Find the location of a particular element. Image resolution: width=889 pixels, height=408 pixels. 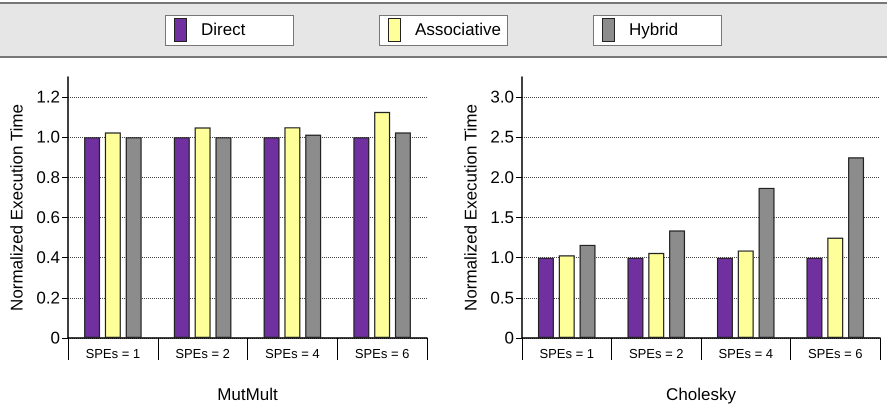

x-axis-title: MutMult is located at coordinates (247, 394).